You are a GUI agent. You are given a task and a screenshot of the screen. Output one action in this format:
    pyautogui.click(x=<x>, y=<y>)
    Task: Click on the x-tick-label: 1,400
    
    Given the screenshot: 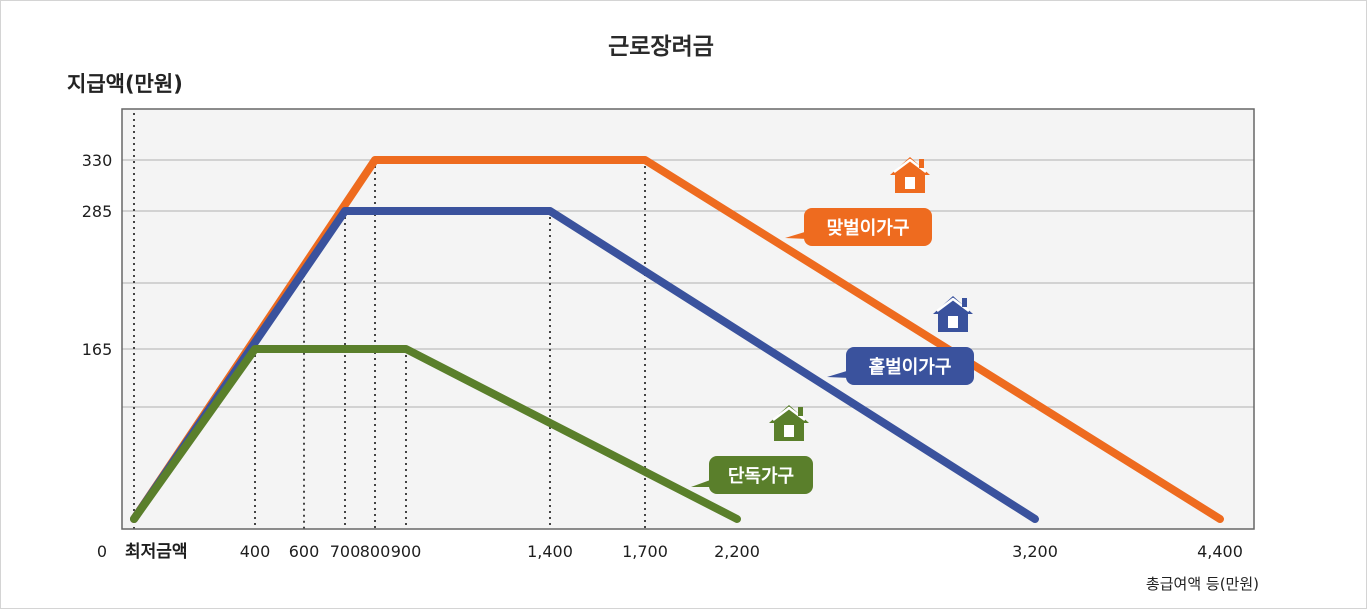 What is the action you would take?
    pyautogui.click(x=550, y=551)
    